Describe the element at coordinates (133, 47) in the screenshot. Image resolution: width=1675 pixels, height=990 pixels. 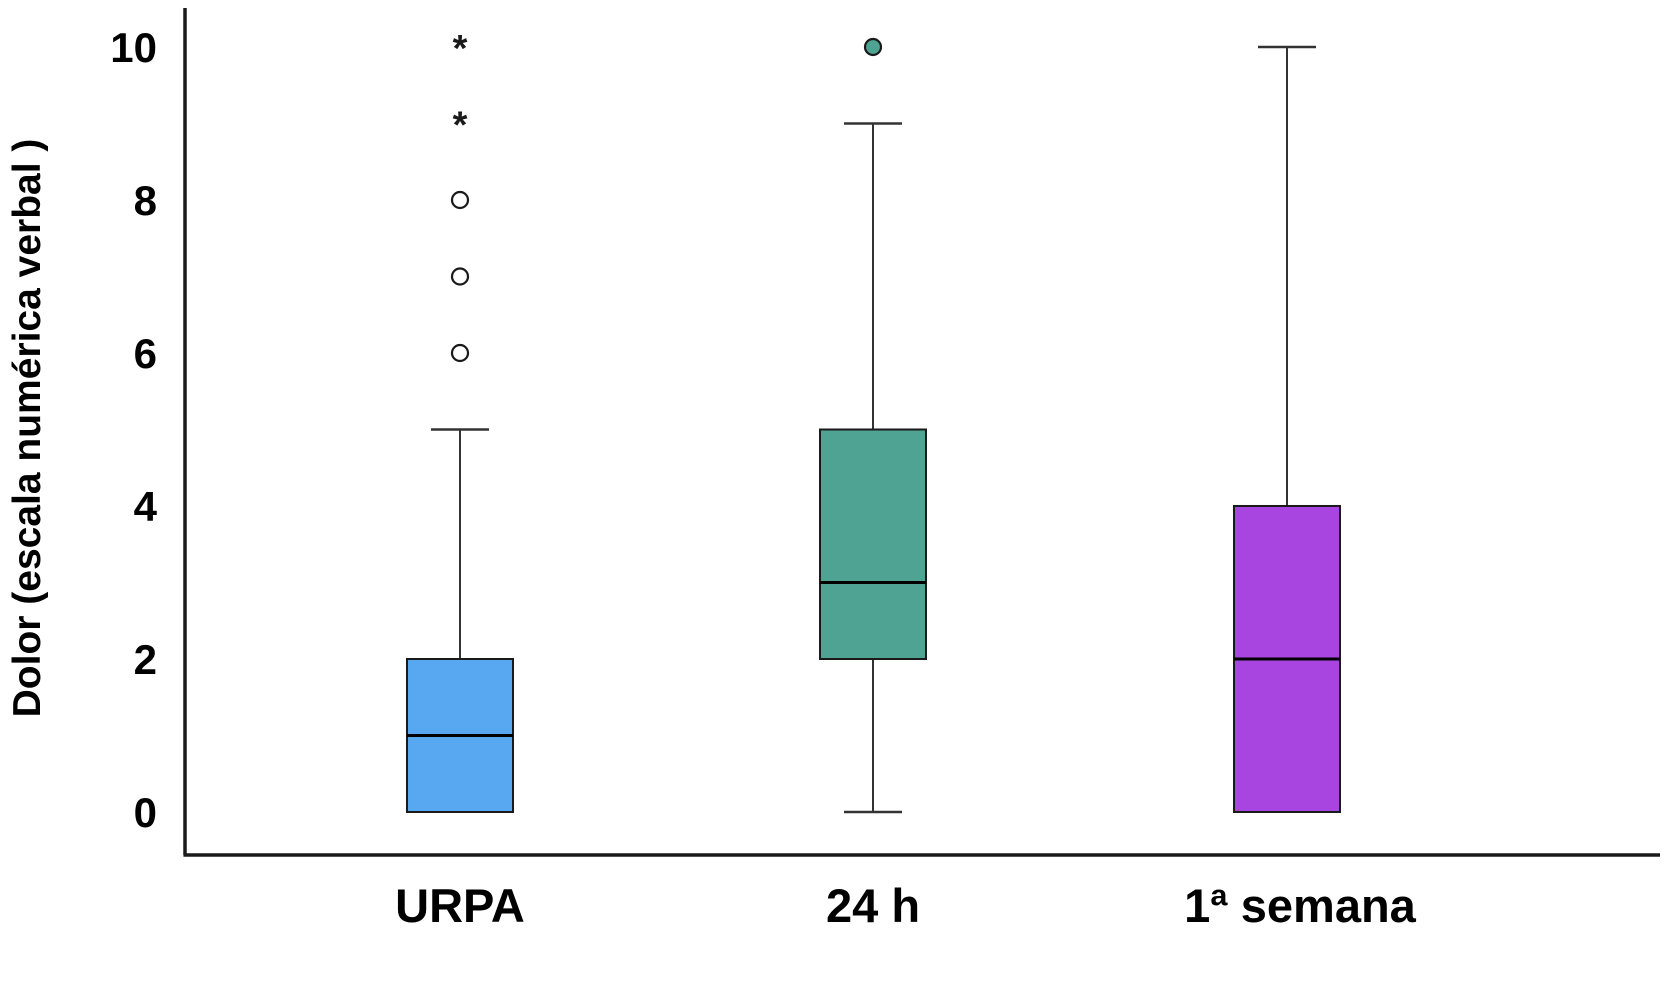
I see `y-tick-label: 10` at that location.